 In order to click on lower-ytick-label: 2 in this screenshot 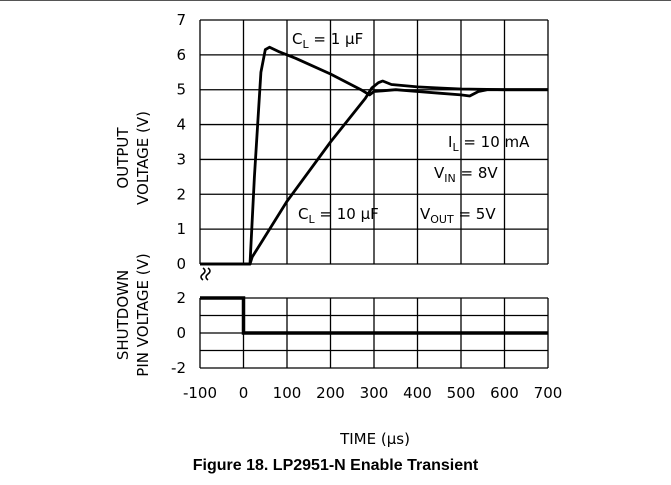, I will do `click(181, 298)`.